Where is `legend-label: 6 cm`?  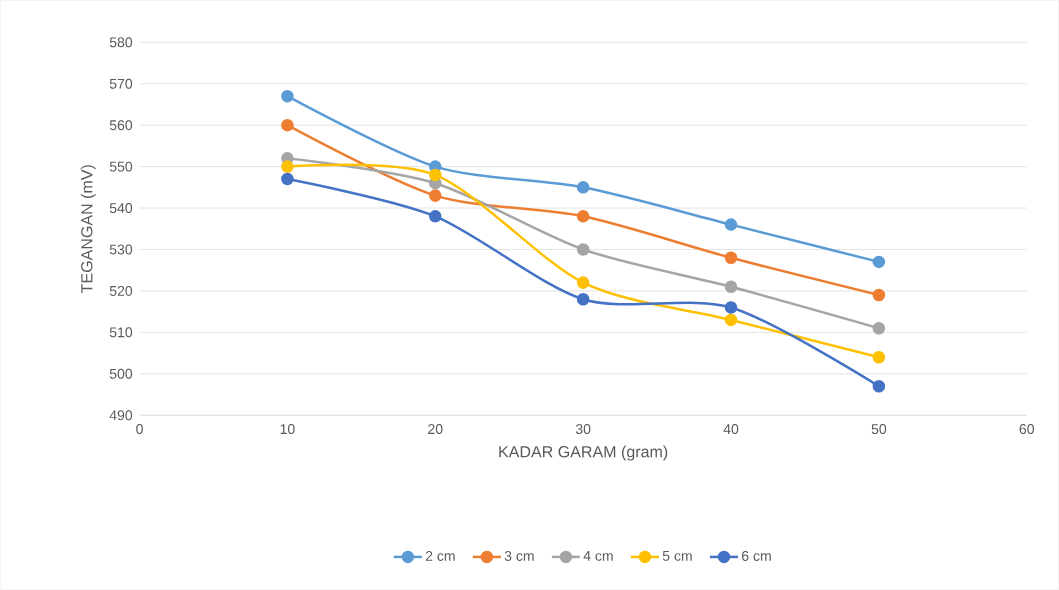
legend-label: 6 cm is located at coordinates (756, 556).